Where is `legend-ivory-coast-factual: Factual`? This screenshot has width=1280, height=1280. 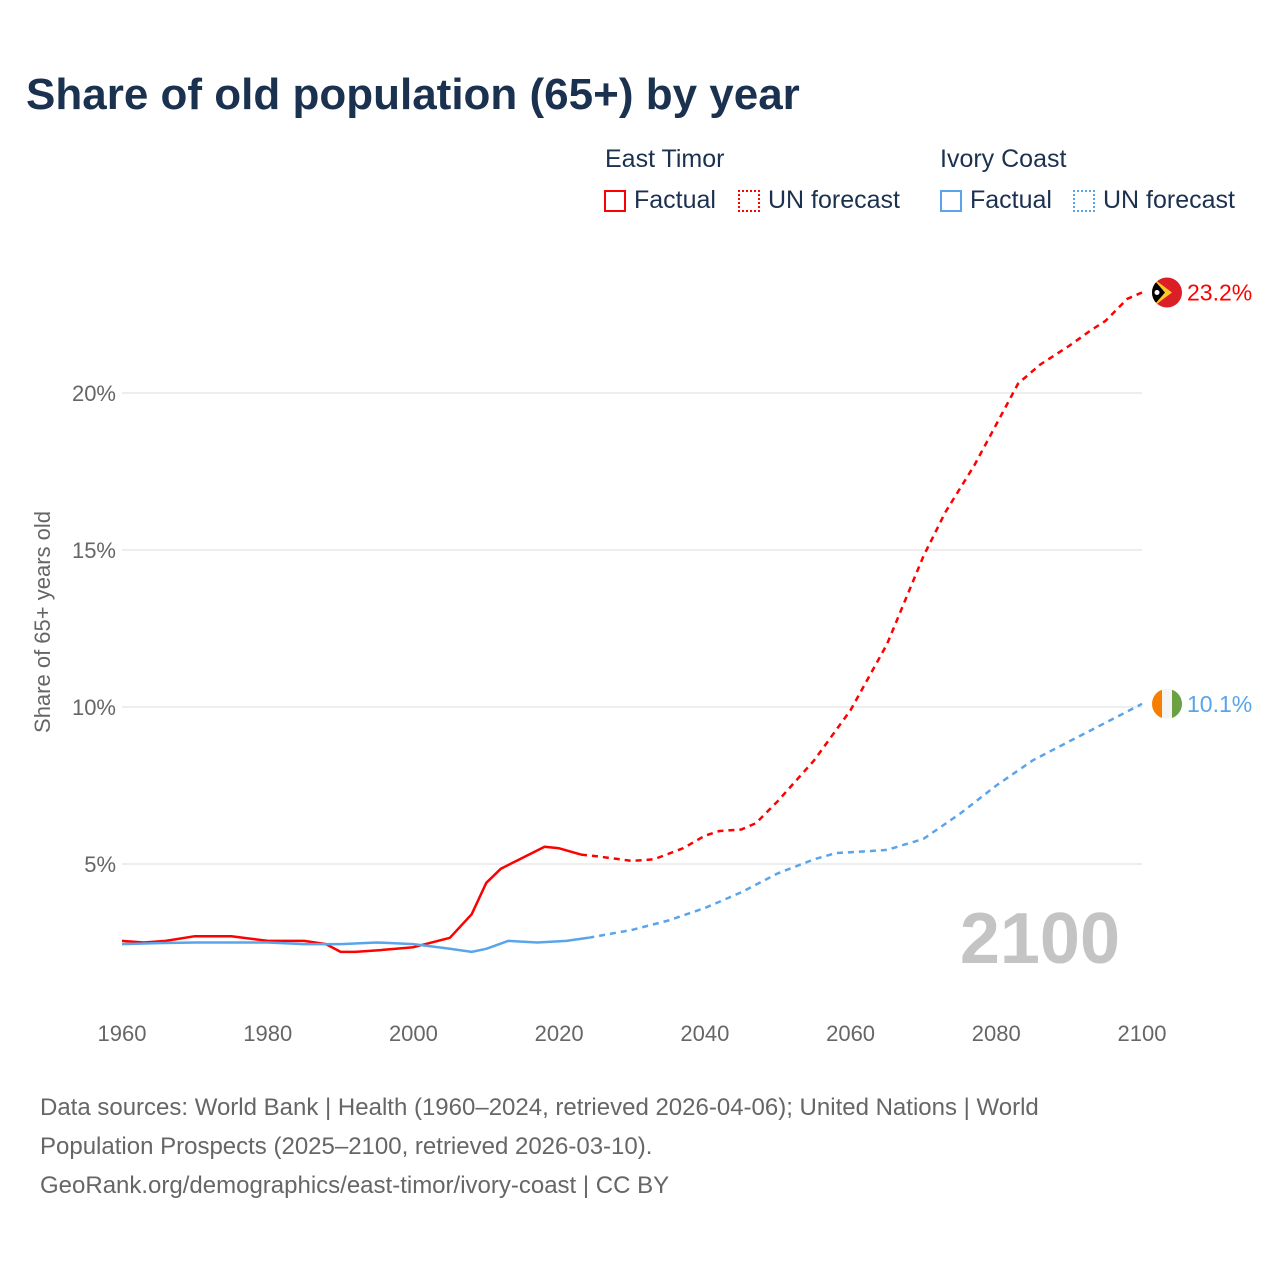
legend-ivory-coast-factual: Factual is located at coordinates (996, 200).